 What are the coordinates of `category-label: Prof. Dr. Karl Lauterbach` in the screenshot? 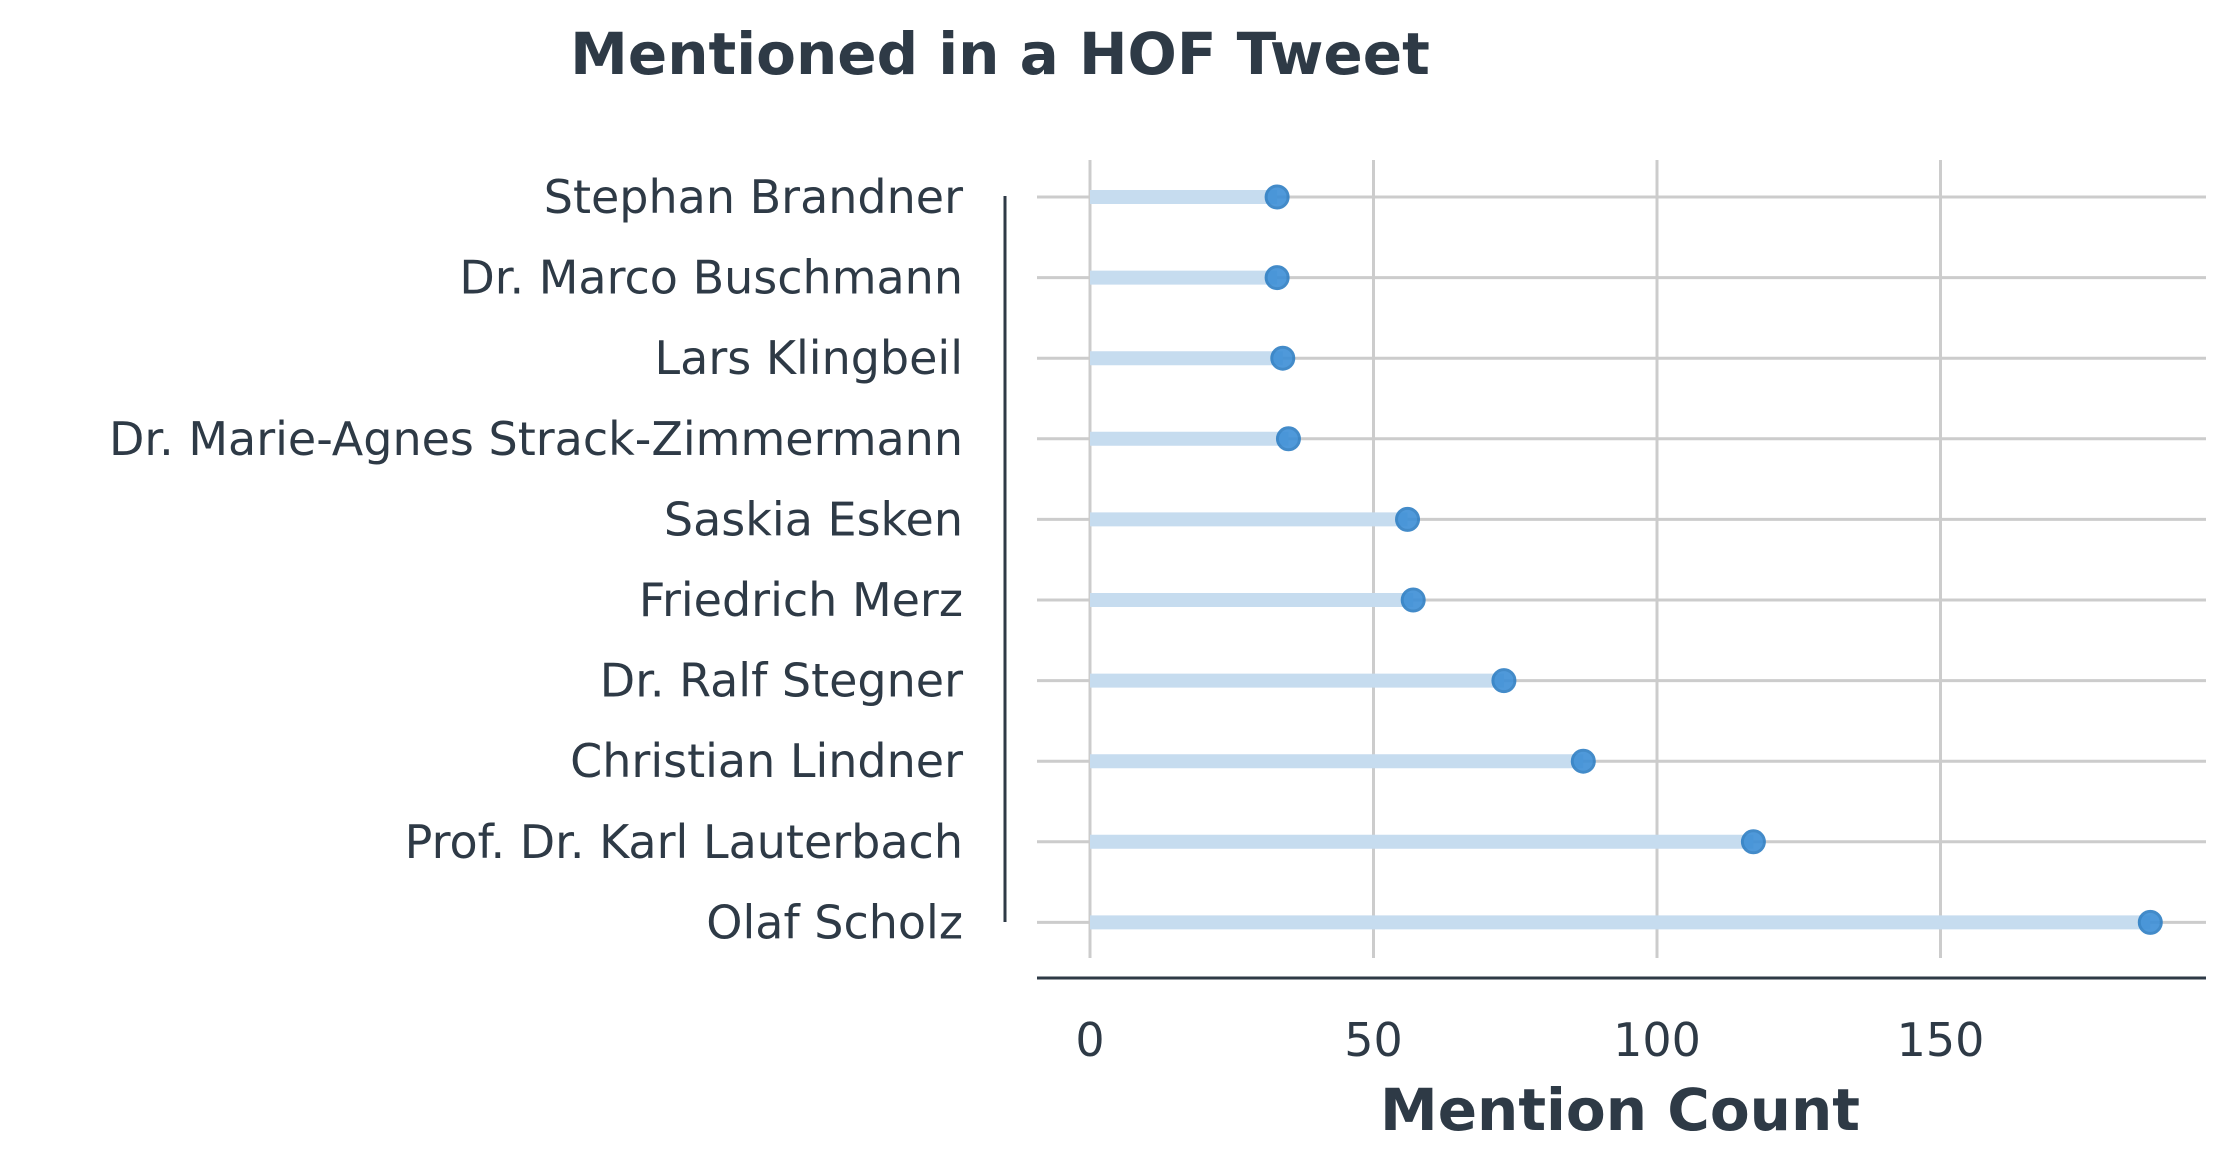 It's located at (684, 842).